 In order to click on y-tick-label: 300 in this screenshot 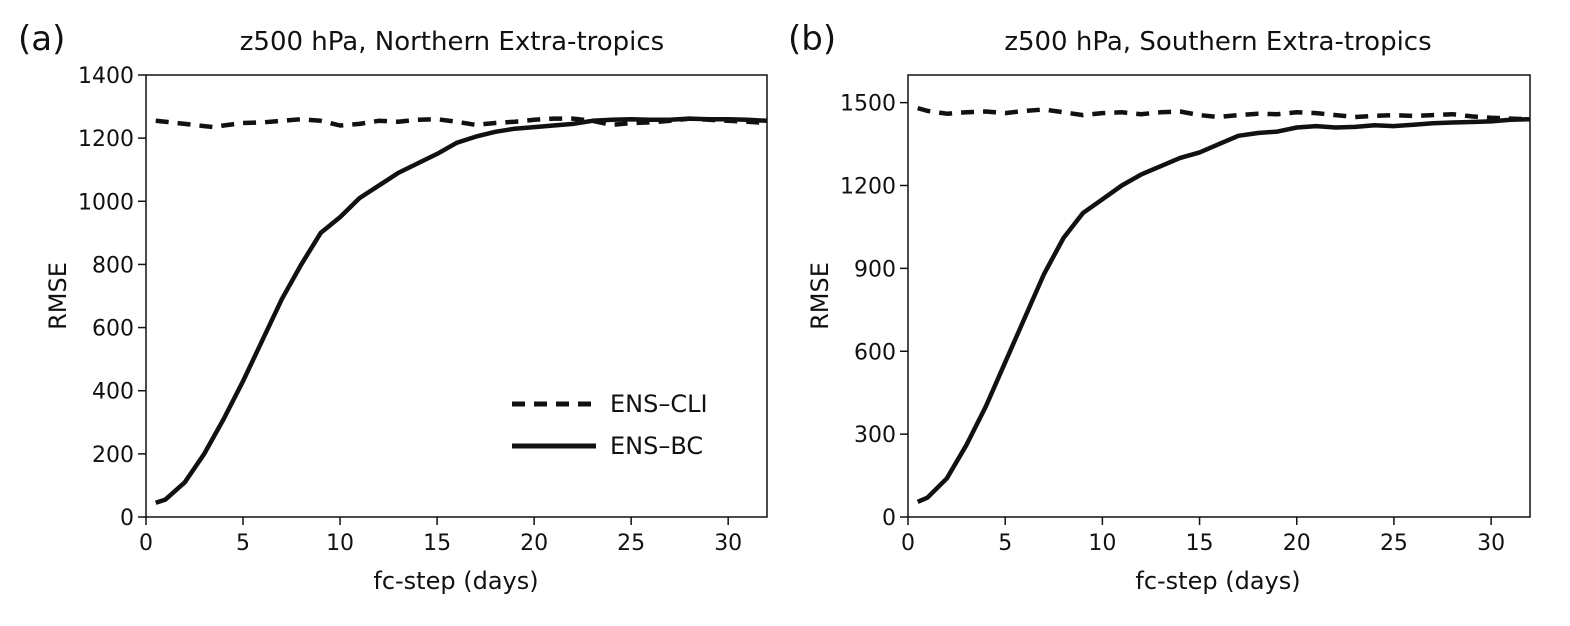, I will do `click(875, 435)`.